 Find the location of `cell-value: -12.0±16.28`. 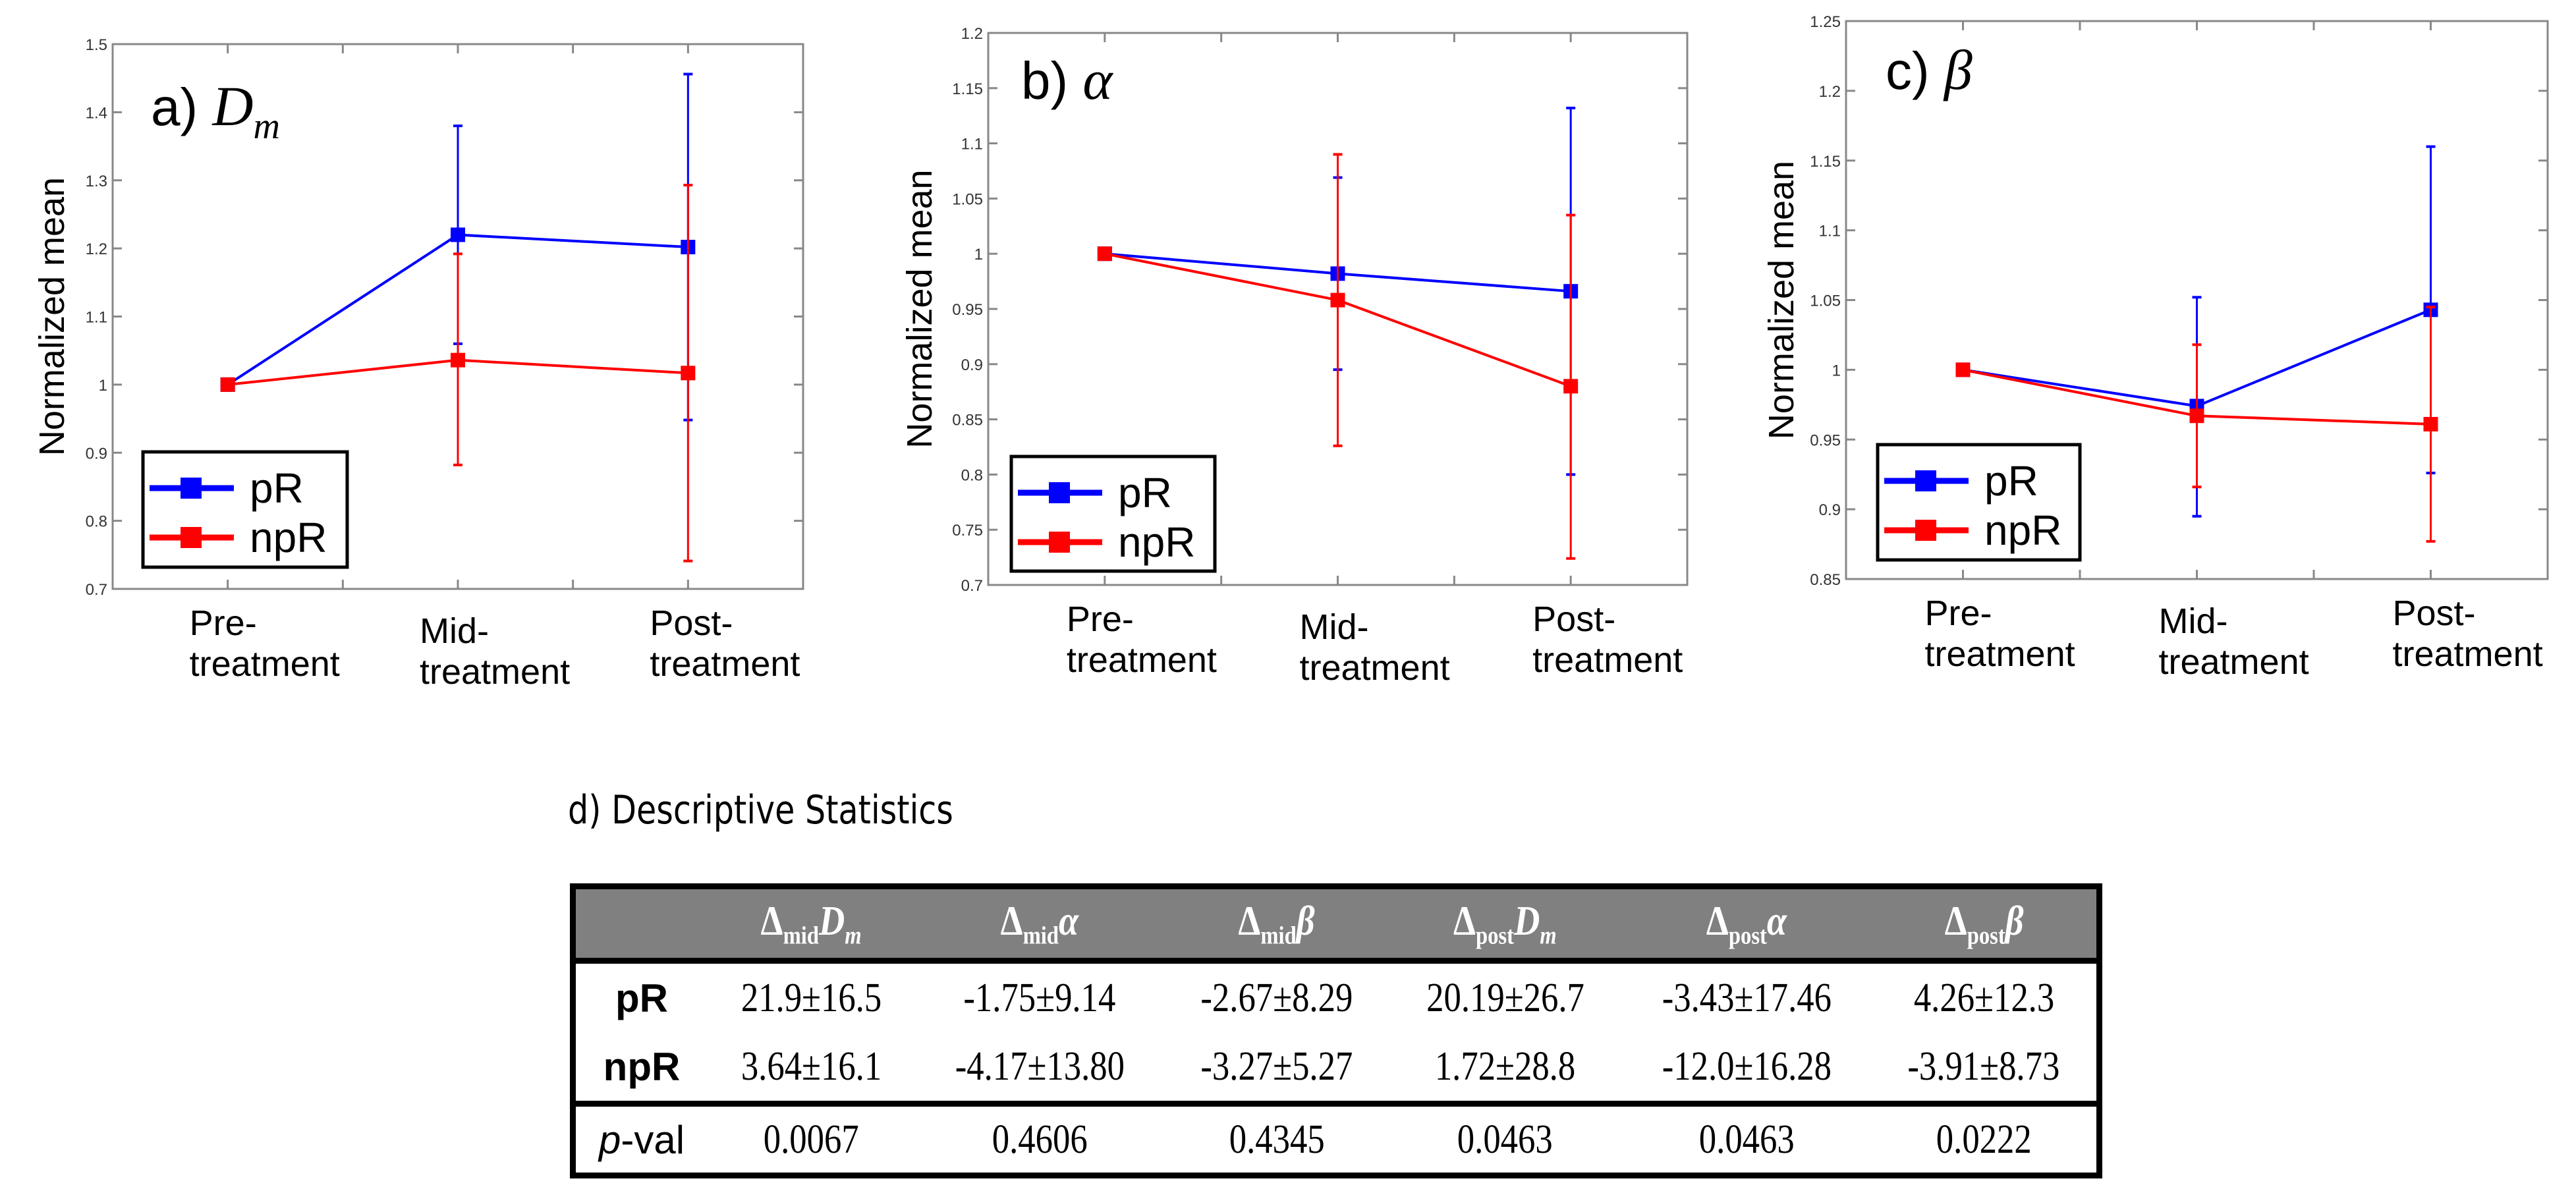

cell-value: -12.0±16.28 is located at coordinates (1747, 1066).